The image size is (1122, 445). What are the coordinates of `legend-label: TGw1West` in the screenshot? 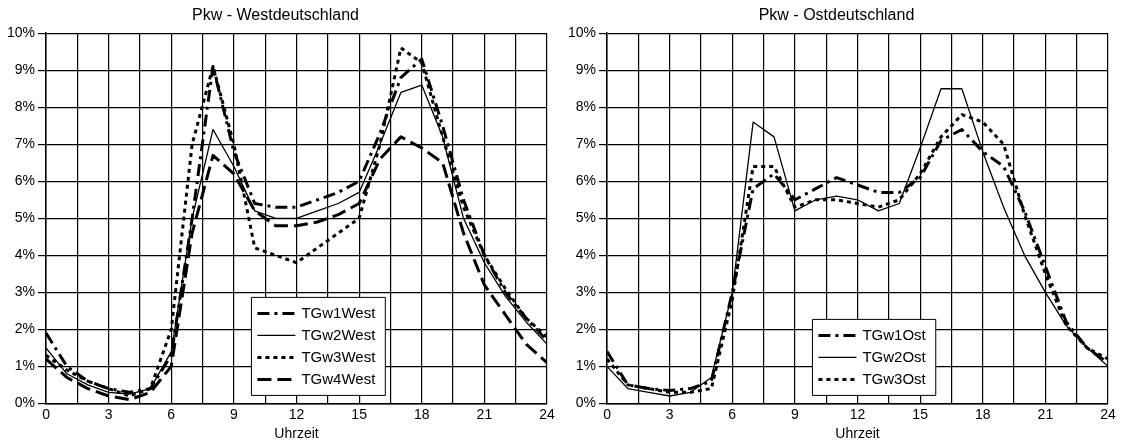 It's located at (339, 312).